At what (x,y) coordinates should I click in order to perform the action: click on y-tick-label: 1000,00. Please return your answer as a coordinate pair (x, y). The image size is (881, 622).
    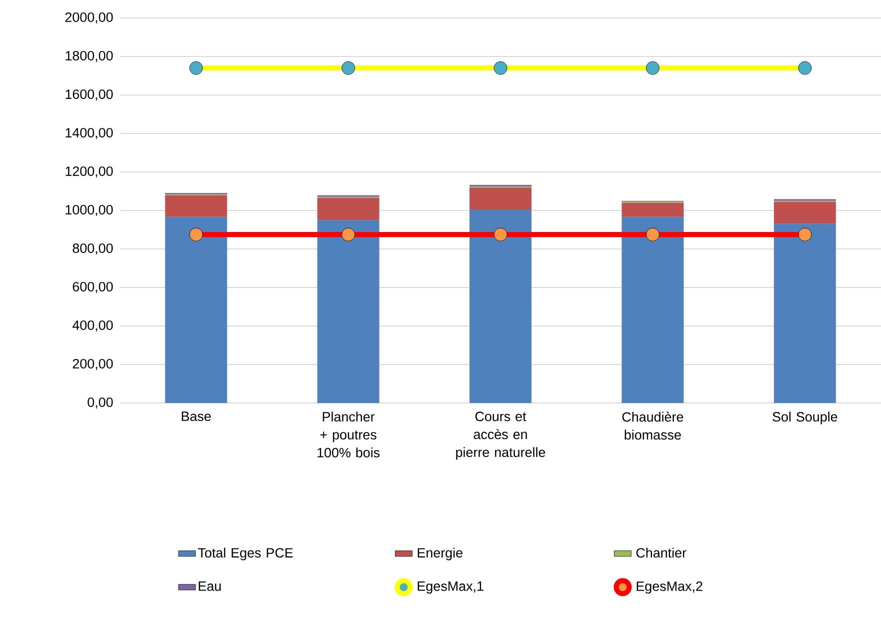
    Looking at the image, I should click on (89, 210).